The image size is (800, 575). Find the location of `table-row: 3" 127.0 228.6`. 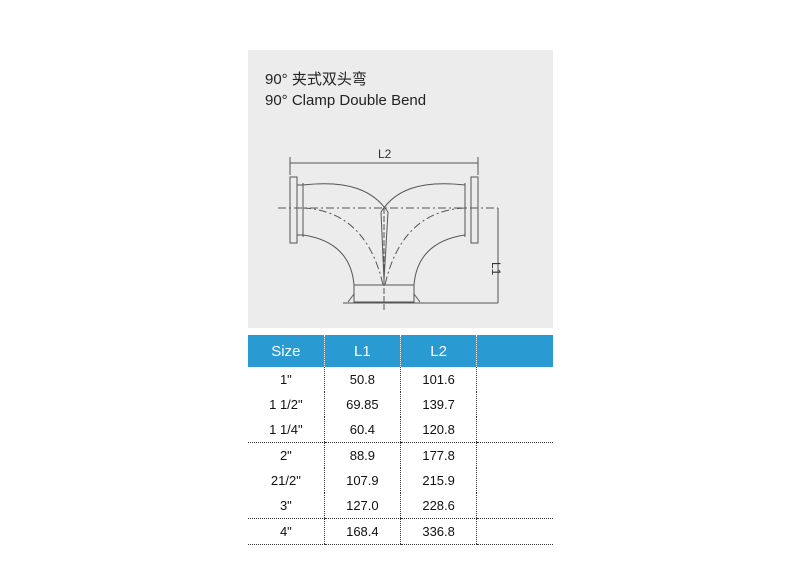

table-row: 3" 127.0 228.6 is located at coordinates (400, 506).